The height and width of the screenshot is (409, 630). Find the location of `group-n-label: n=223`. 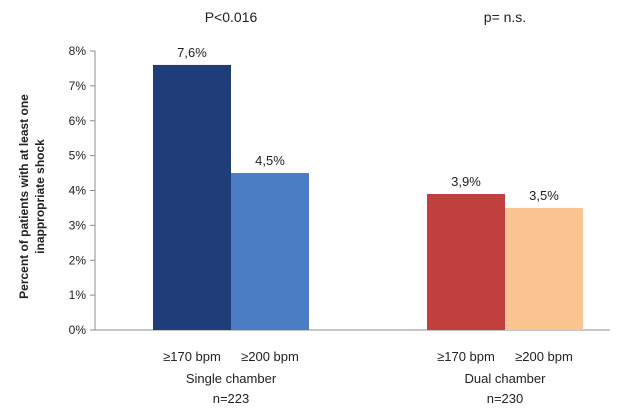

group-n-label: n=223 is located at coordinates (231, 398).